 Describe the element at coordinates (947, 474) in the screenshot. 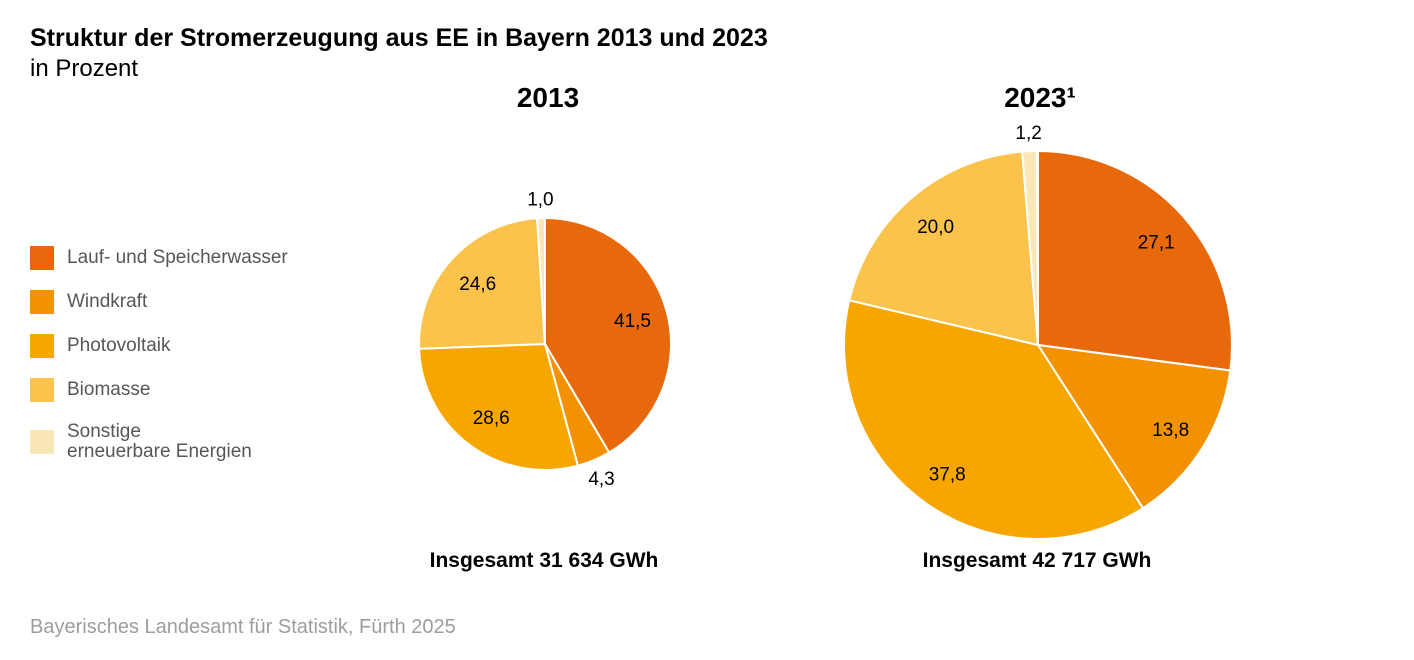

I see `pie-value-label-photovoltaik: 37,8` at that location.